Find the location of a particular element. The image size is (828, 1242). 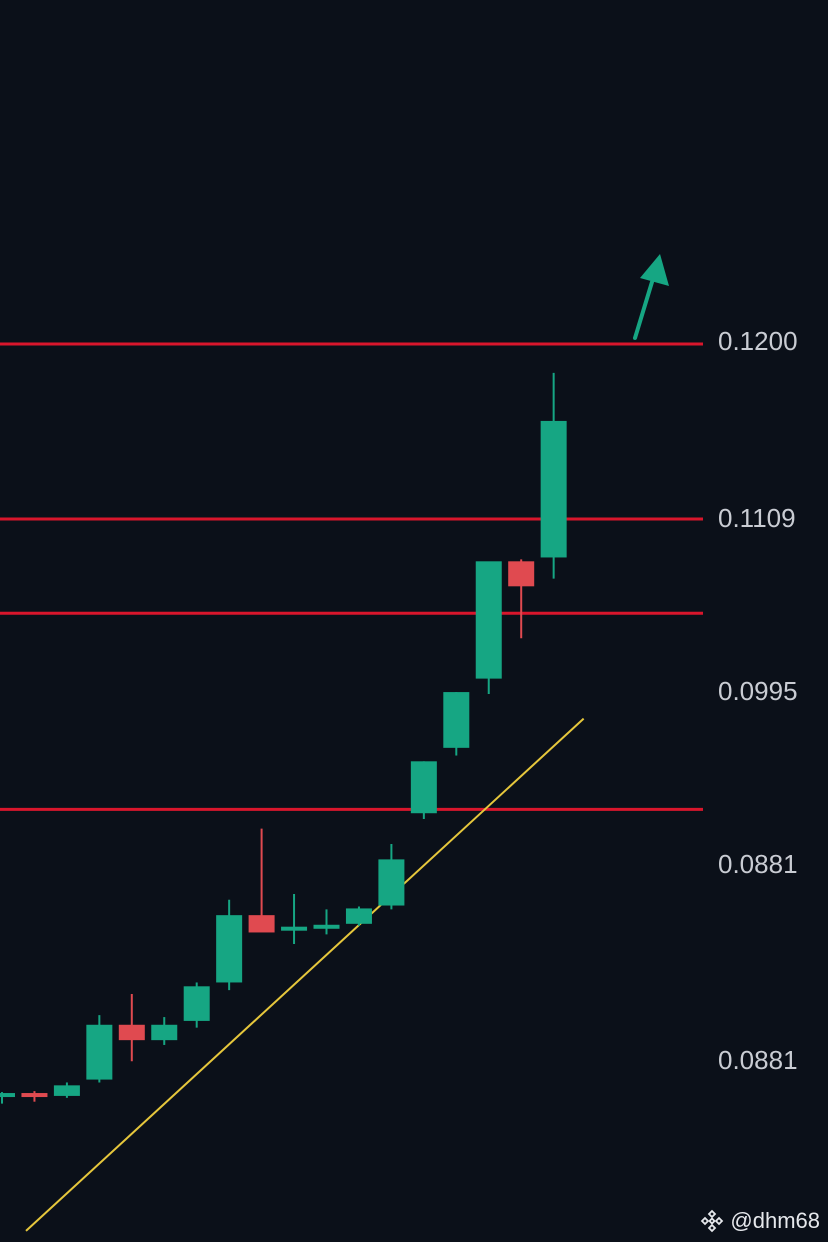

up-arrow-icon is located at coordinates (654, 270).